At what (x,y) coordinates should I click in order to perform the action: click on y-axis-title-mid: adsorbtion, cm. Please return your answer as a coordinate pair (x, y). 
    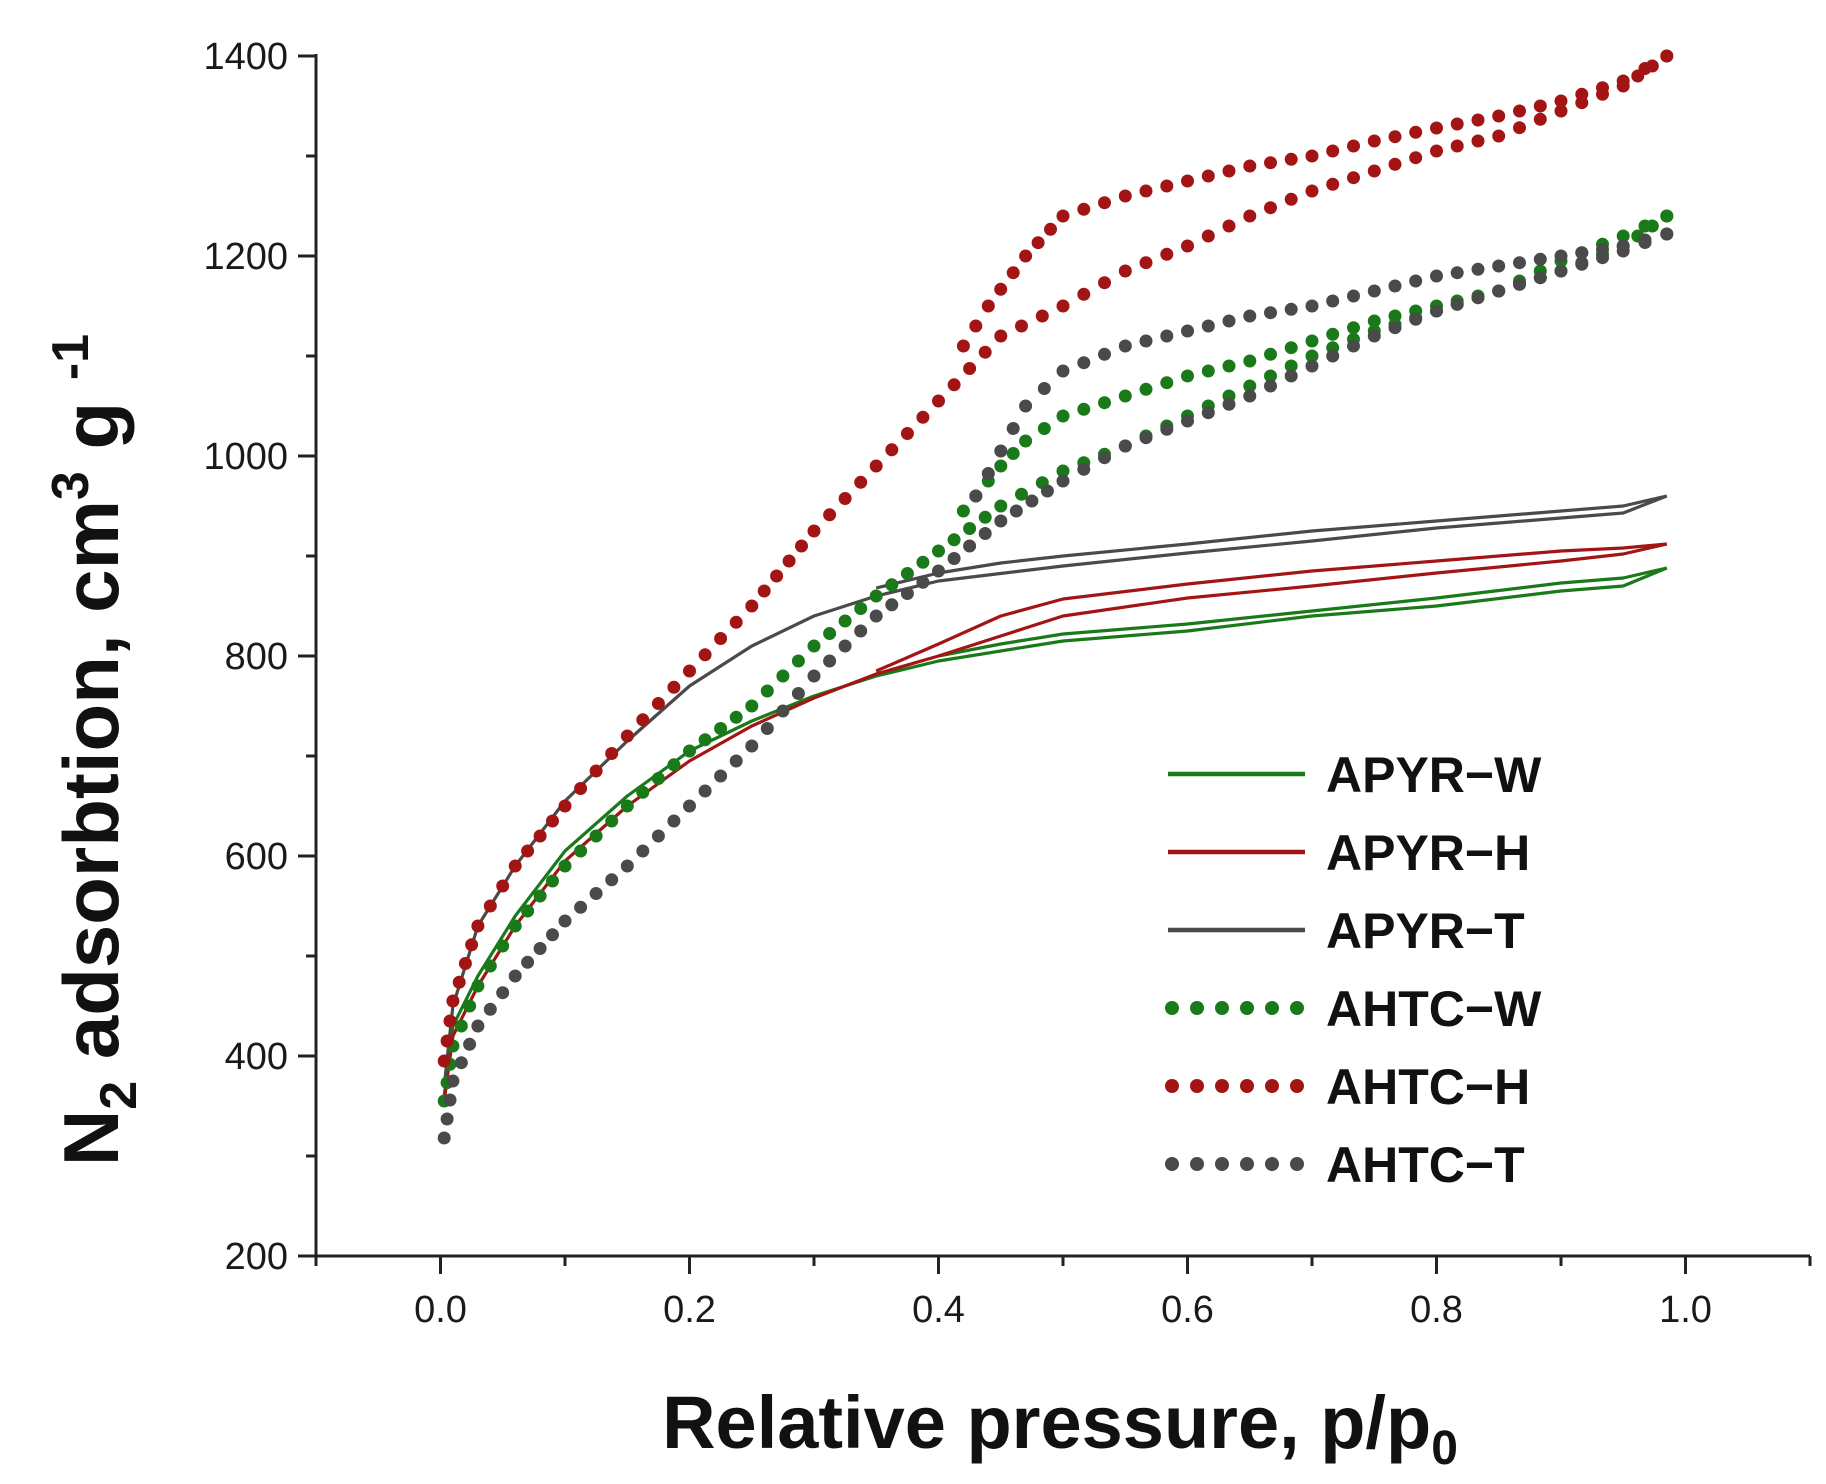
    Looking at the image, I should click on (91, 790).